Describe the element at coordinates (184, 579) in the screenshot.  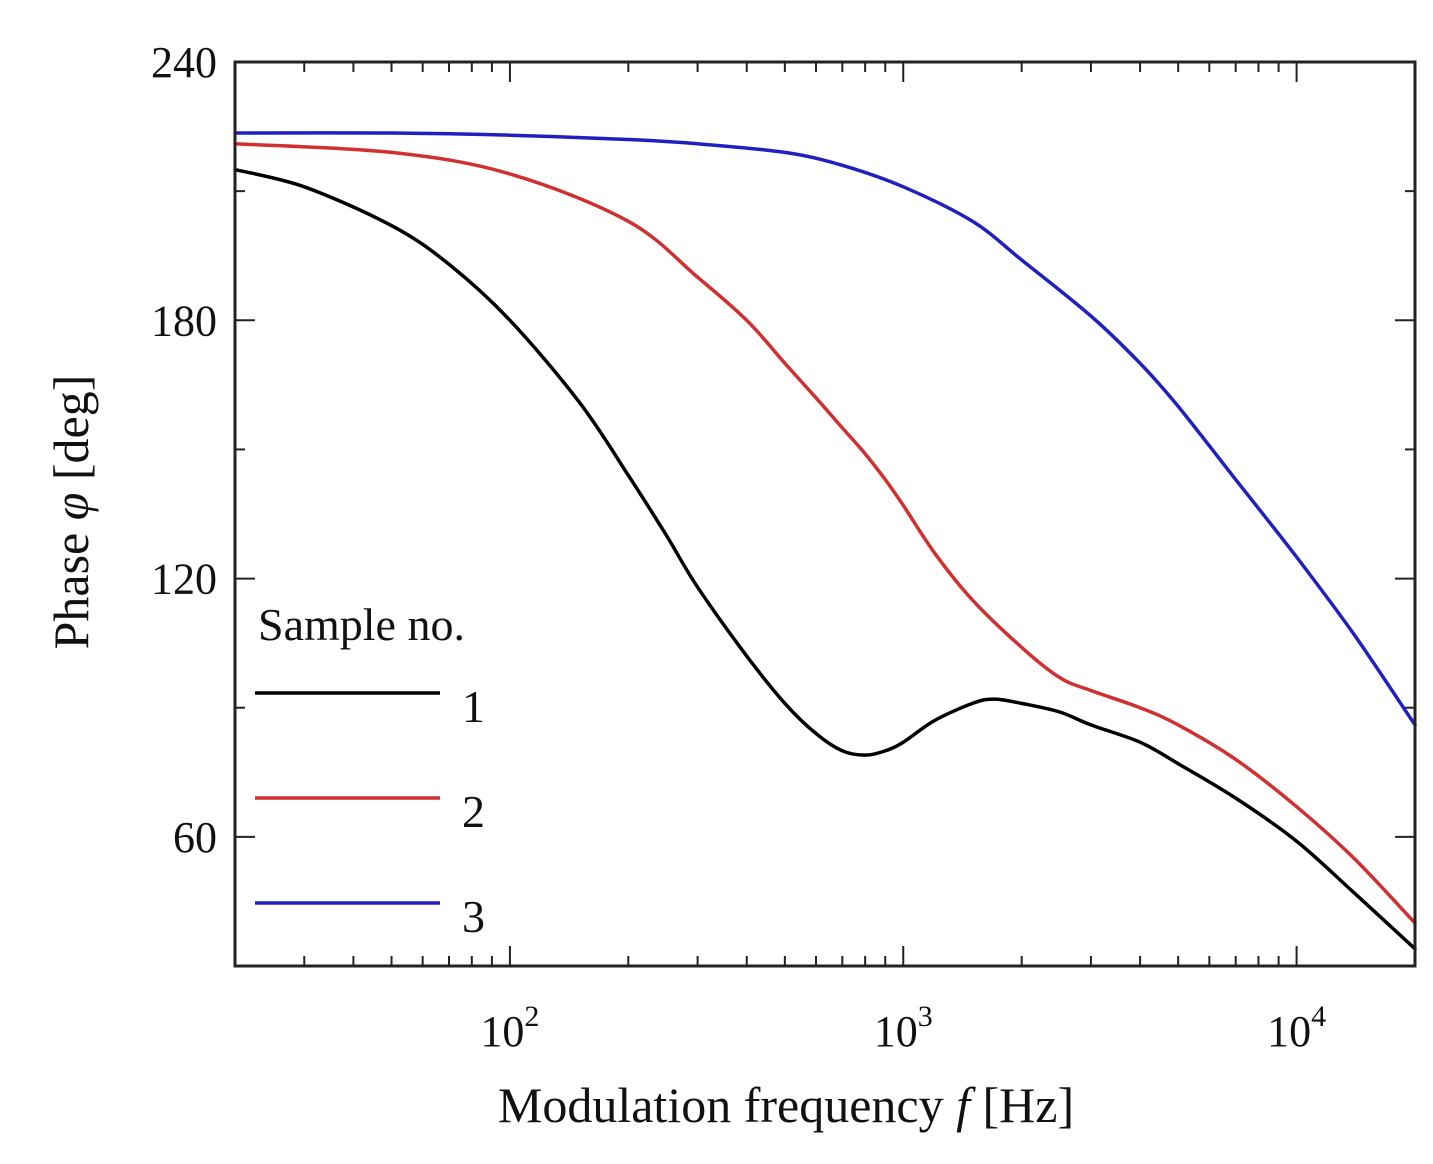
I see `y-tick-label: 120` at that location.